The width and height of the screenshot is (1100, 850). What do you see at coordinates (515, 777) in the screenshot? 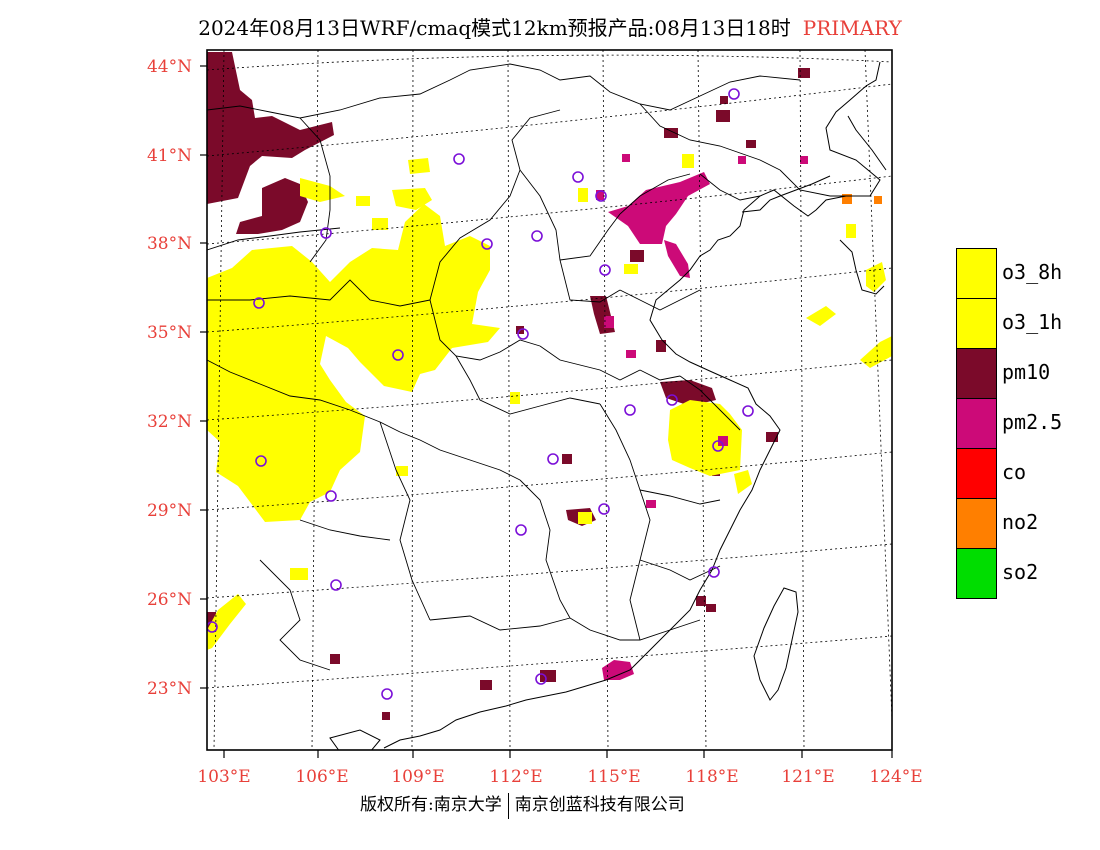
I see `lon-label: 112°E` at bounding box center [515, 777].